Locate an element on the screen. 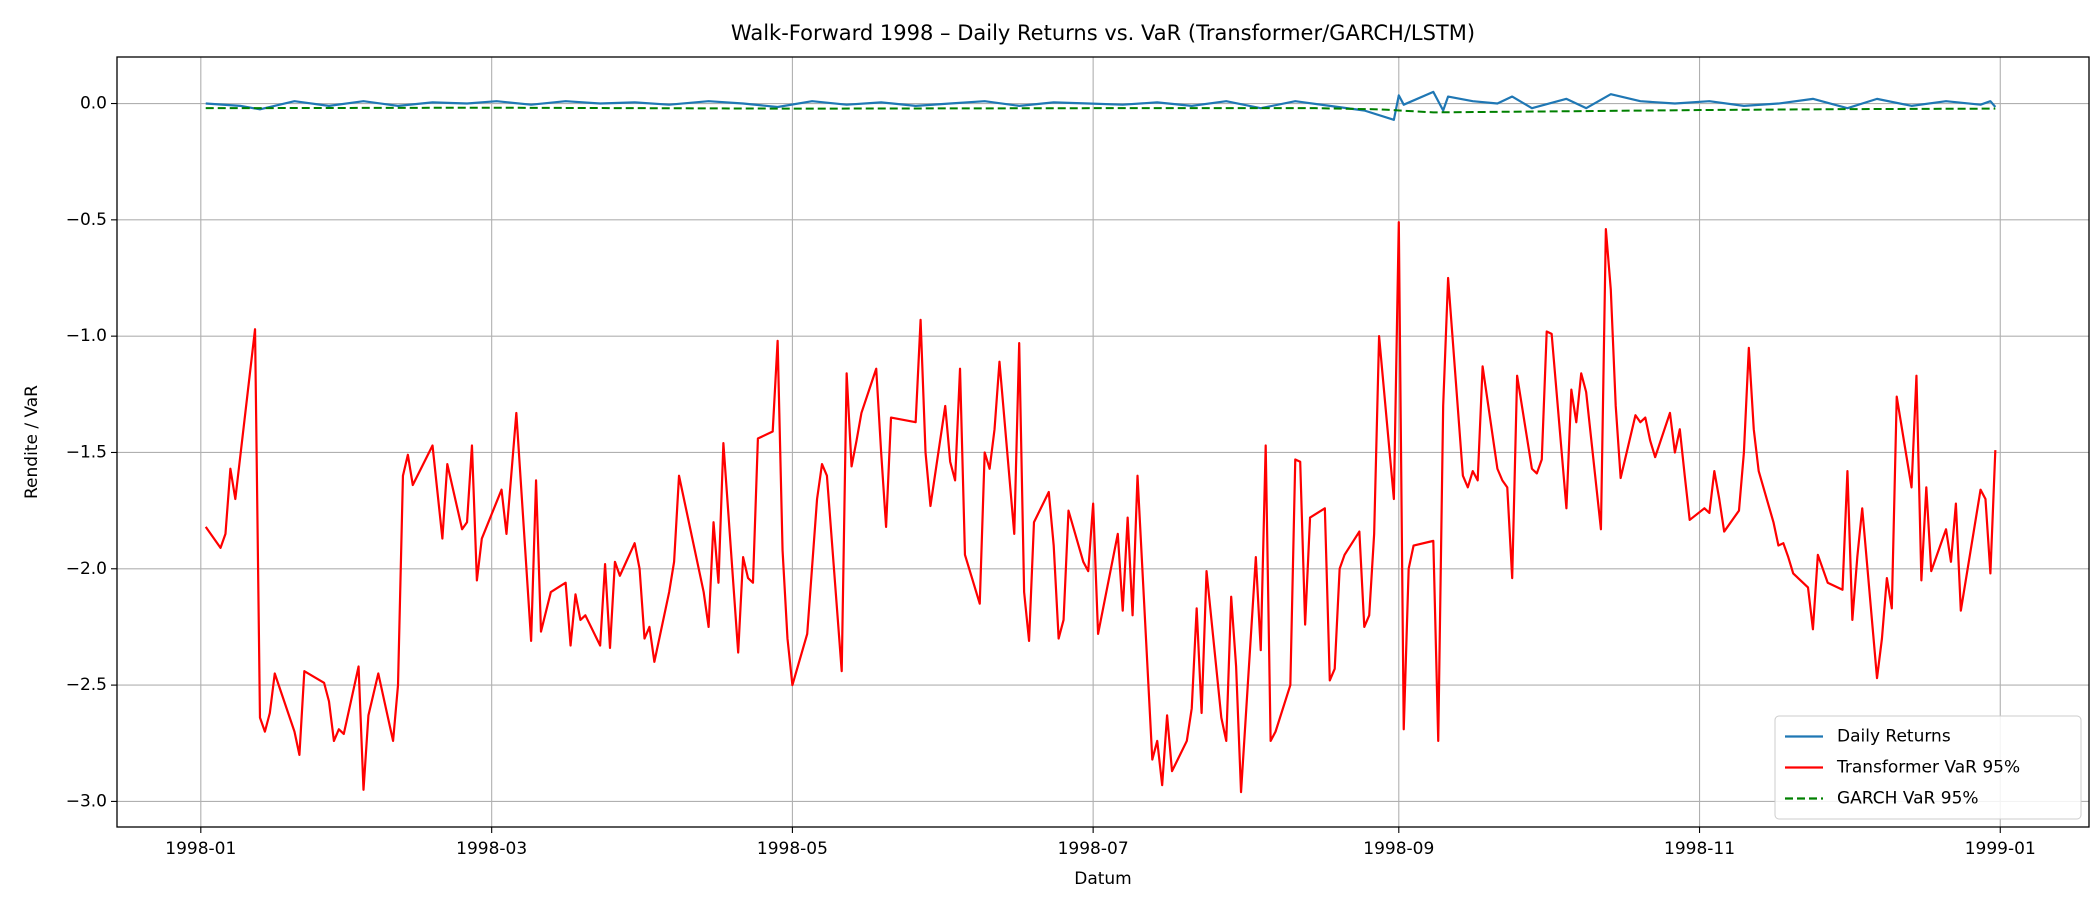  x-tick-label: 1999-01 is located at coordinates (2000, 849).